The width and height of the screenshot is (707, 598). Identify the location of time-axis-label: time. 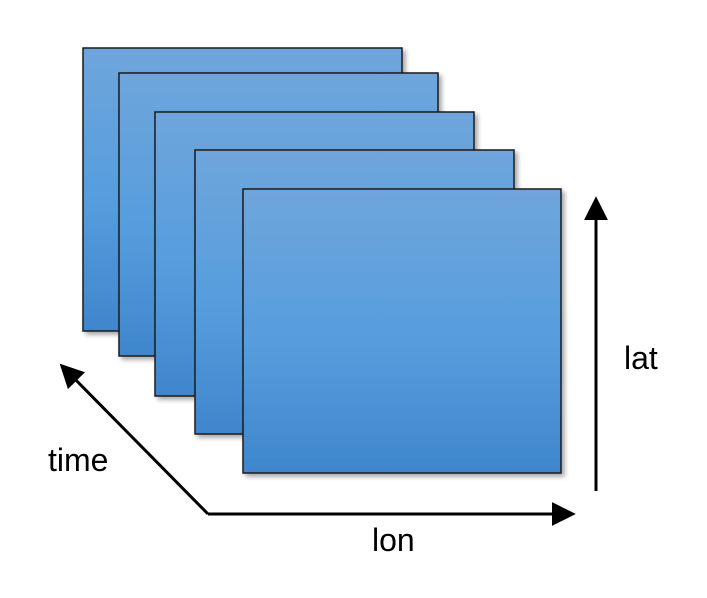
(78, 460).